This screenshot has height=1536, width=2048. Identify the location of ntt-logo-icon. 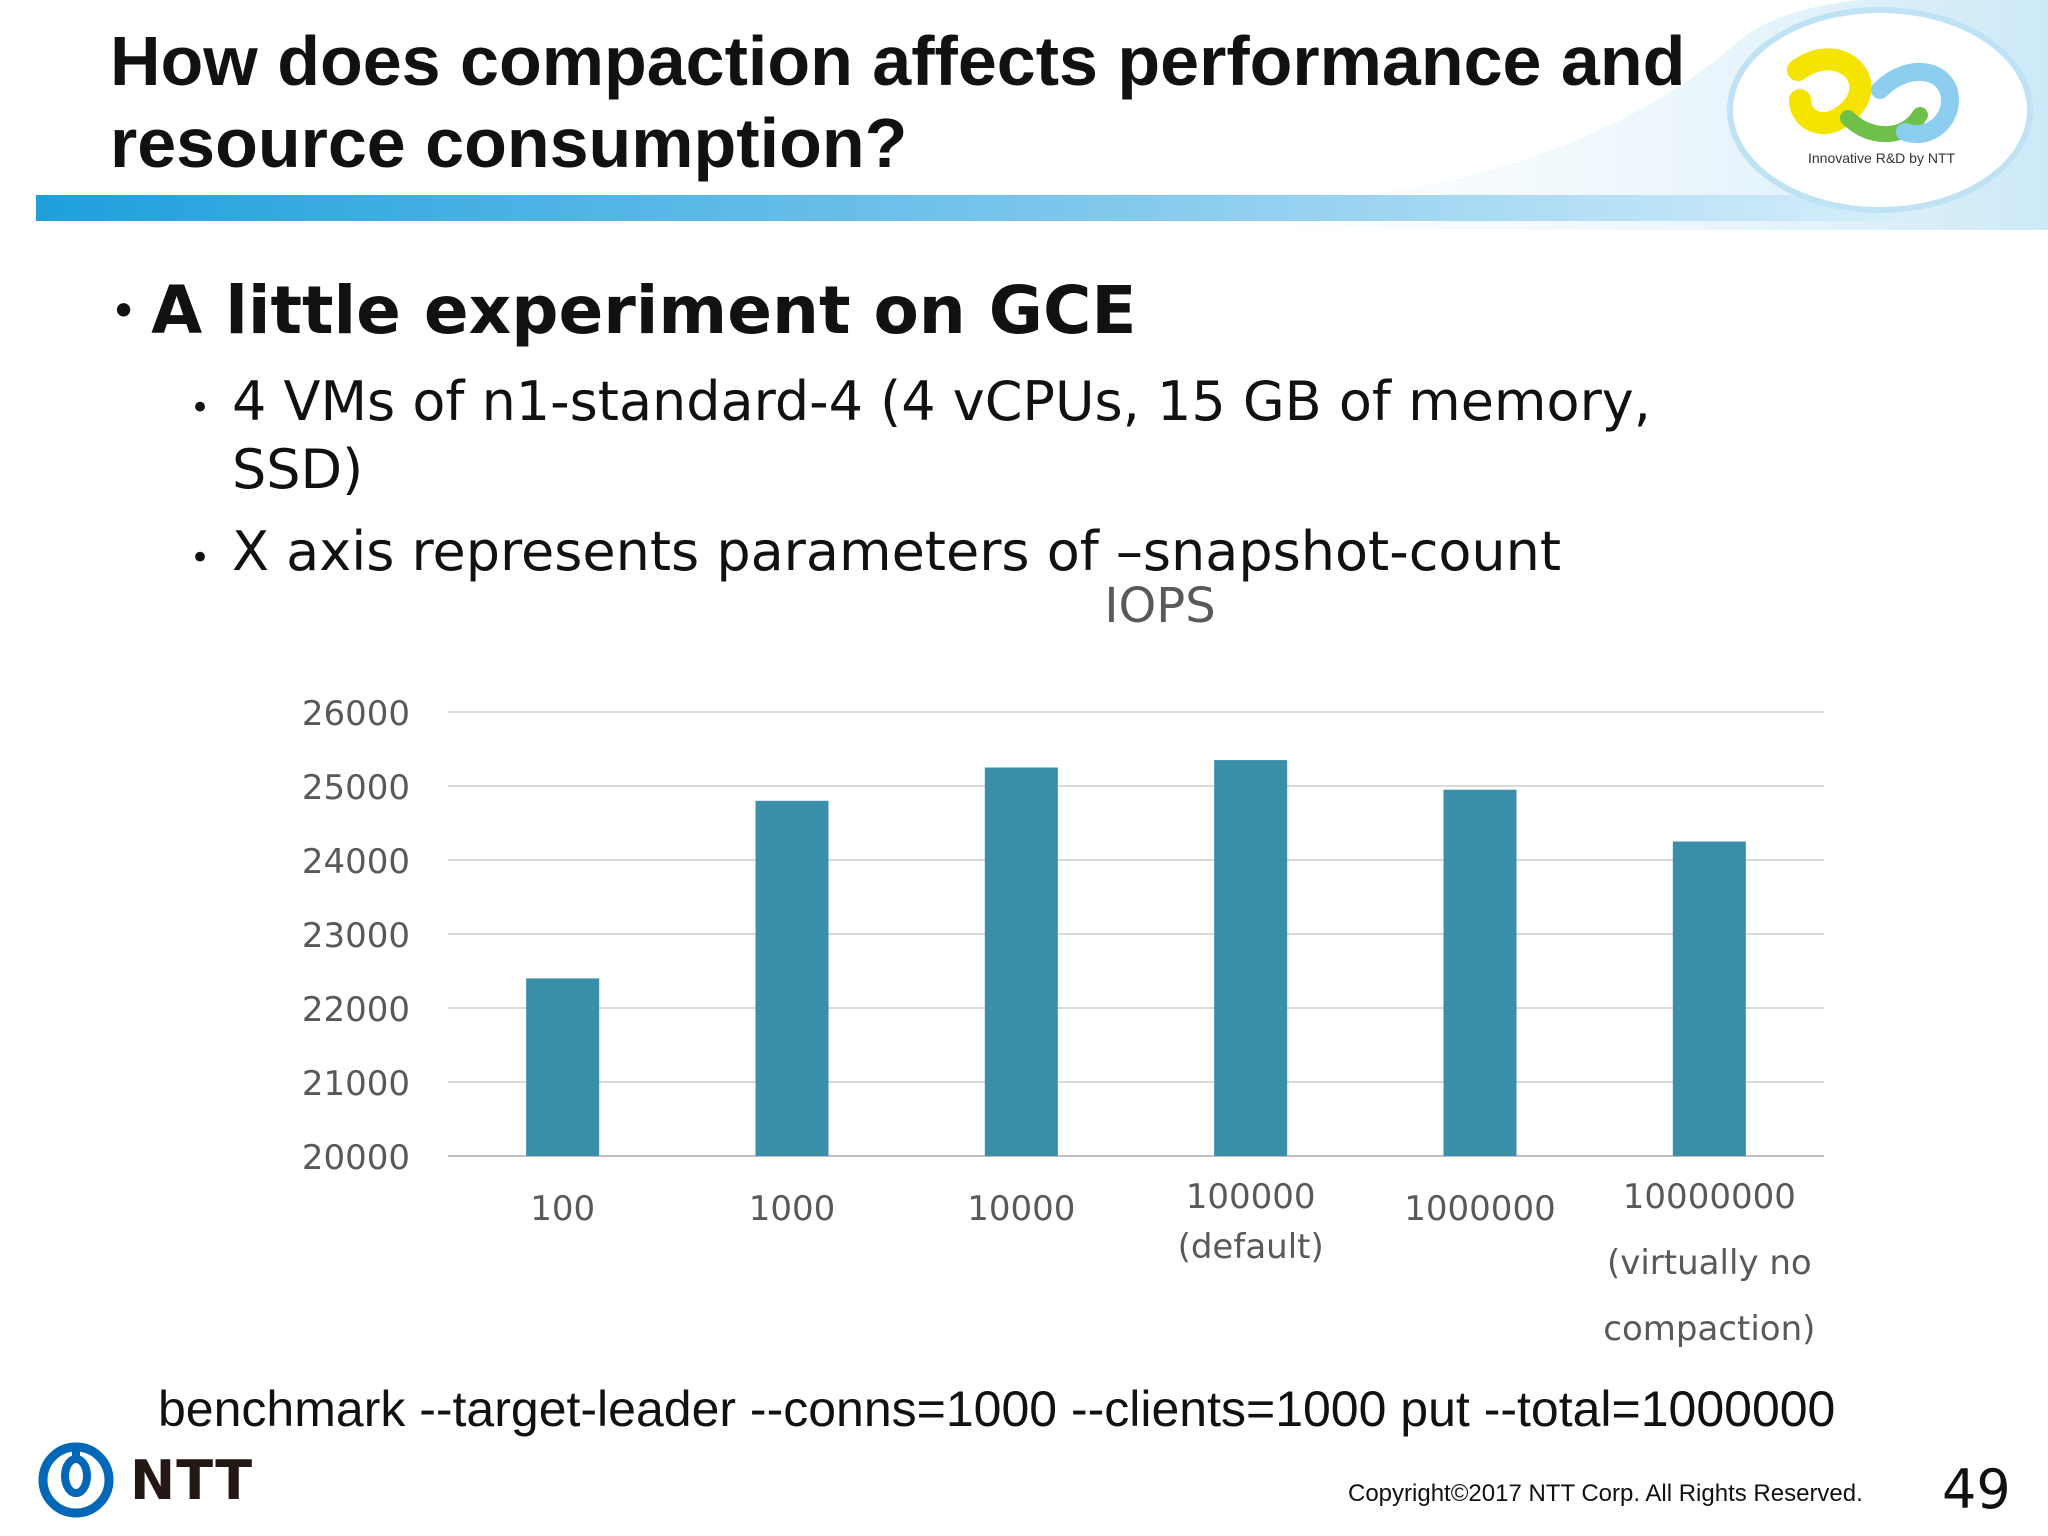
(76, 1480).